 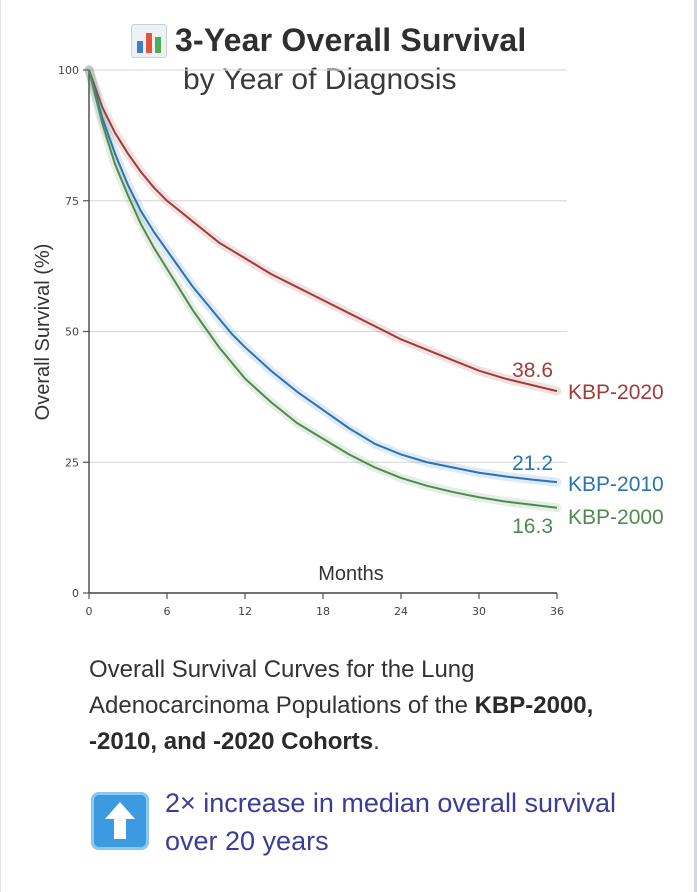 I want to click on y-tick-label: 0, so click(x=75, y=593).